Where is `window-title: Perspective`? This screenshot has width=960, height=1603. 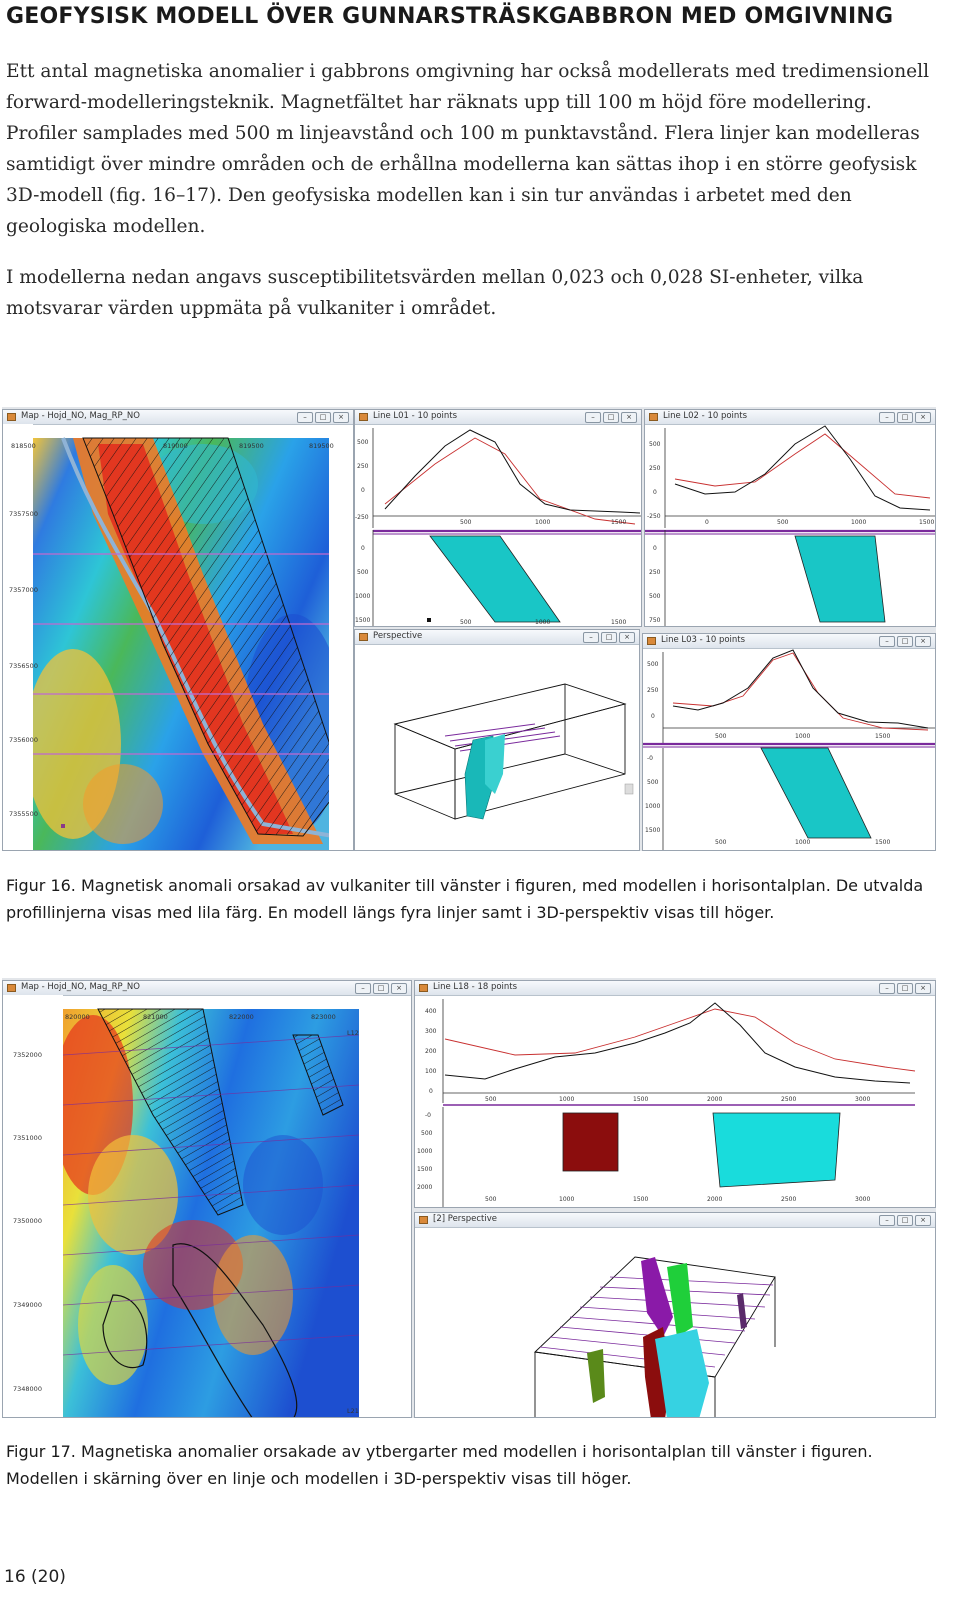 window-title: Perspective is located at coordinates (398, 636).